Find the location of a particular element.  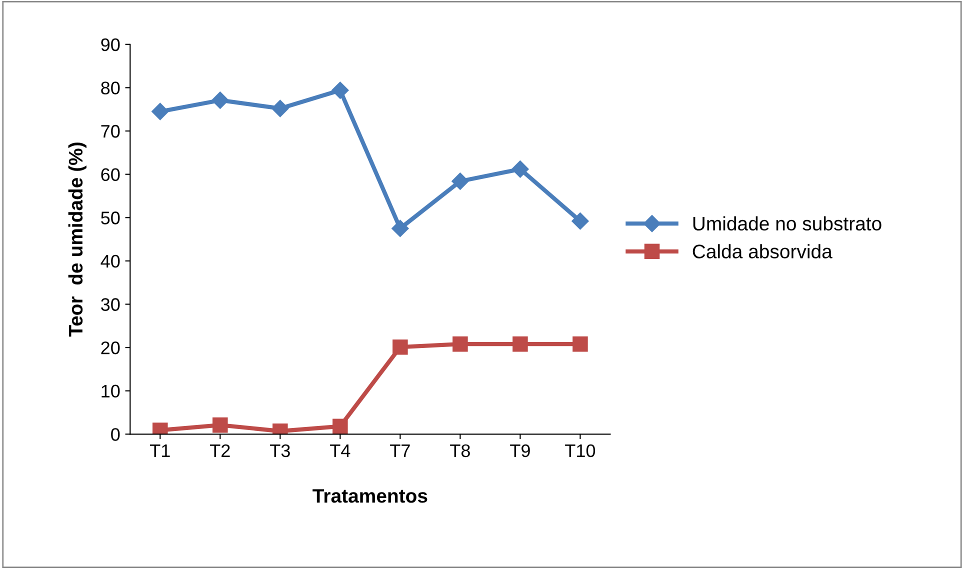

x-tick-label: T8 is located at coordinates (460, 451).